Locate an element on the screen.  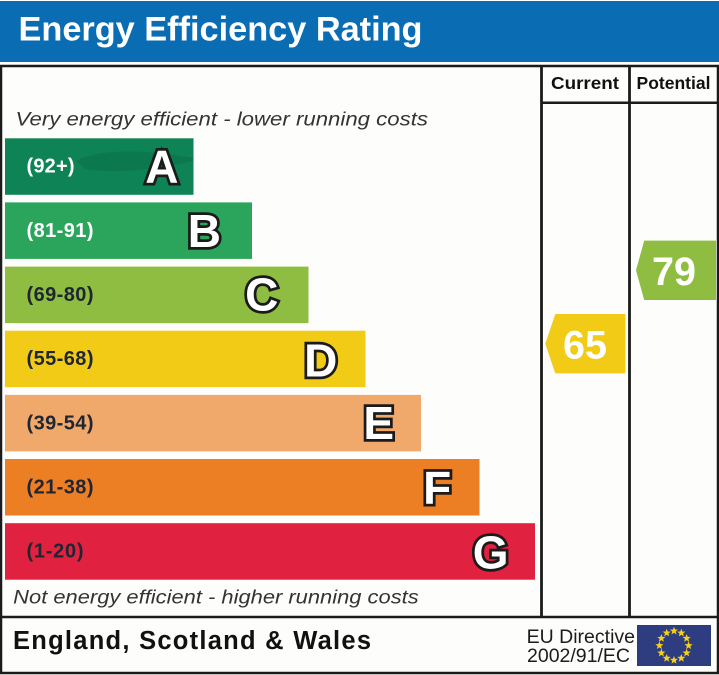
svg-text: E is located at coordinates (378, 423).